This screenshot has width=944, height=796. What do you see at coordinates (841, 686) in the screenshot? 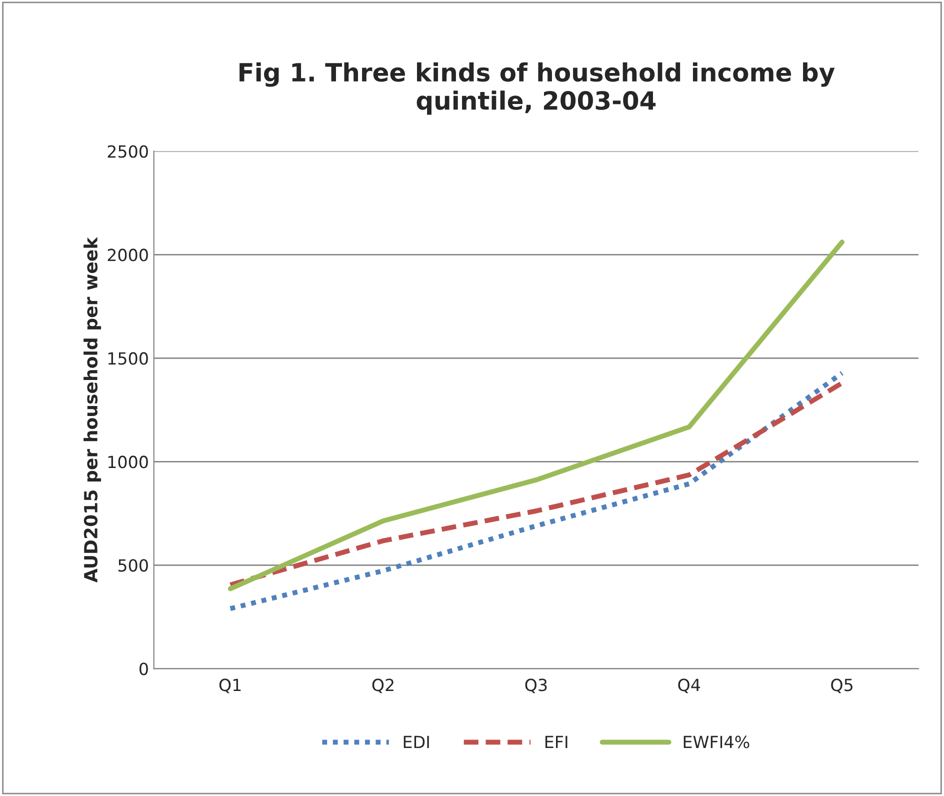
I see `x-tick-label: Q5` at bounding box center [841, 686].